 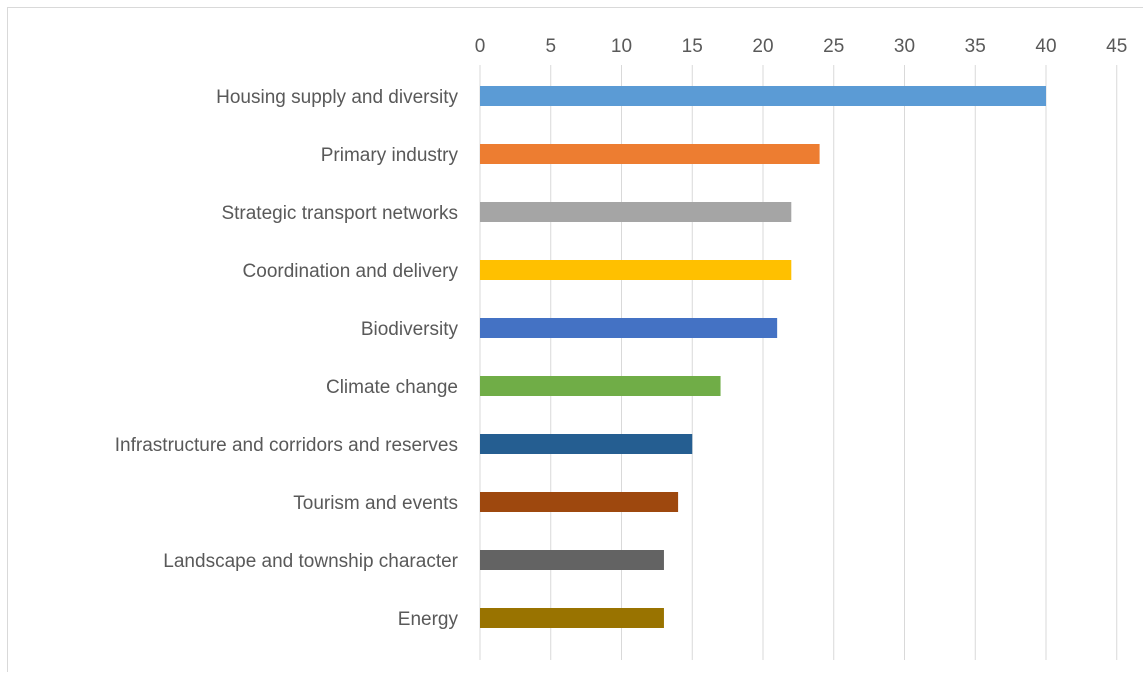 What do you see at coordinates (550, 46) in the screenshot?
I see `x-tick-label: 5` at bounding box center [550, 46].